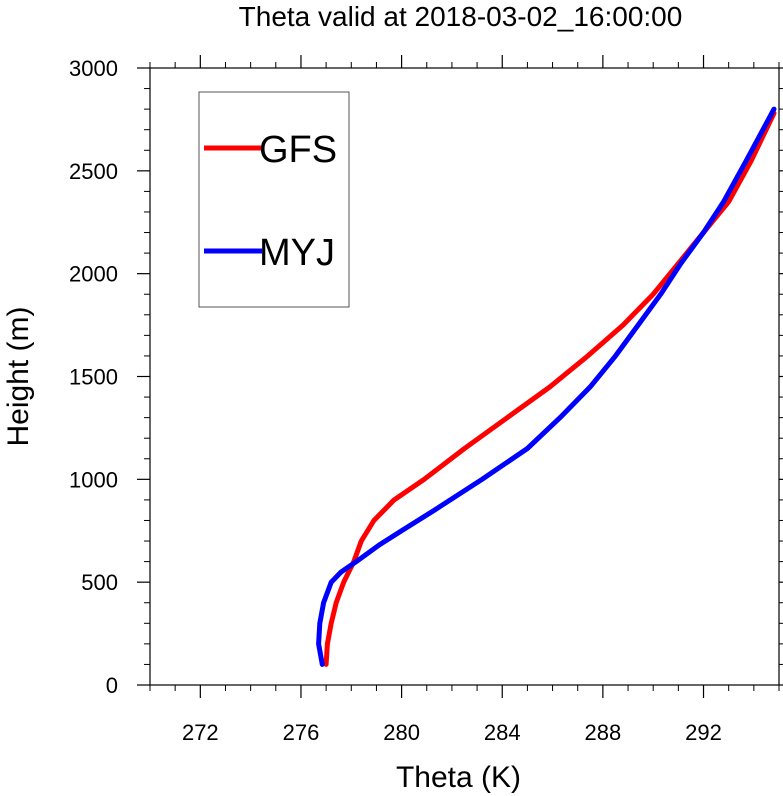 Image resolution: width=783 pixels, height=796 pixels. What do you see at coordinates (112, 685) in the screenshot?
I see `y-tick-label: 0` at bounding box center [112, 685].